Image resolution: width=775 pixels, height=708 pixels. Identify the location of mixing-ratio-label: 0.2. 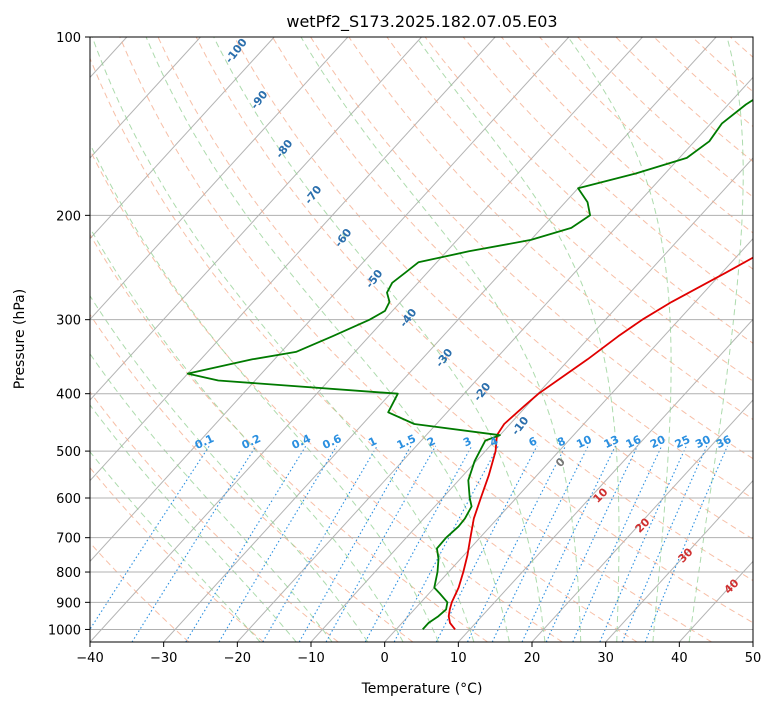
(251, 442).